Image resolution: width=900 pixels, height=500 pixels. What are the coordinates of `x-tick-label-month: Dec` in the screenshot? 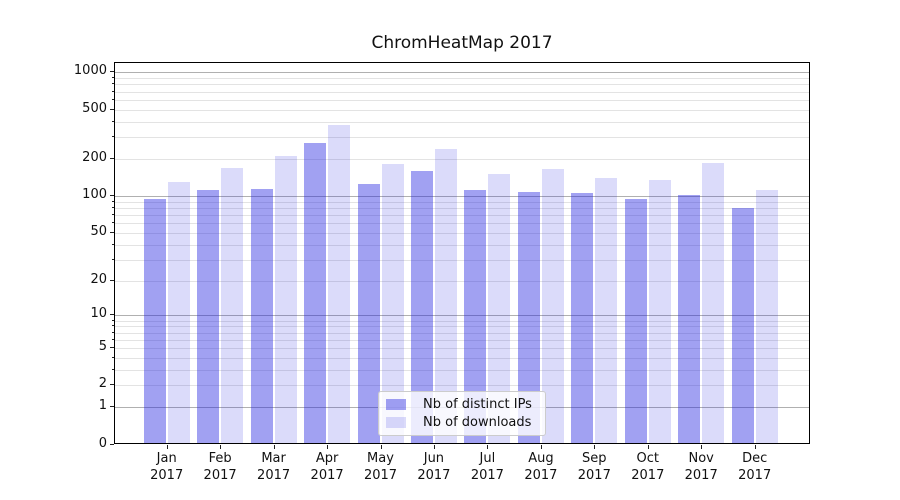 It's located at (755, 458).